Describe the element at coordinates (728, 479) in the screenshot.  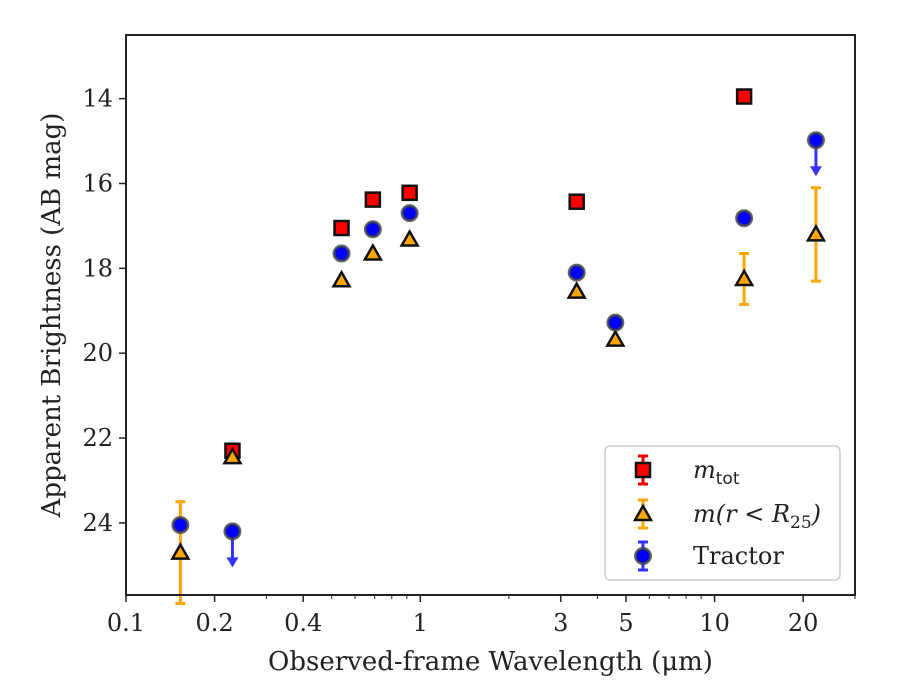
I see `legend-label-part: tot` at that location.